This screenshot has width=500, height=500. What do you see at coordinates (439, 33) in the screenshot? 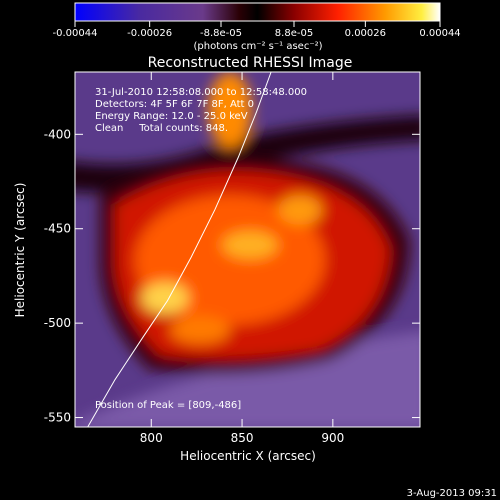
I see `colorbar-tick-label: 0.00044` at bounding box center [439, 33].